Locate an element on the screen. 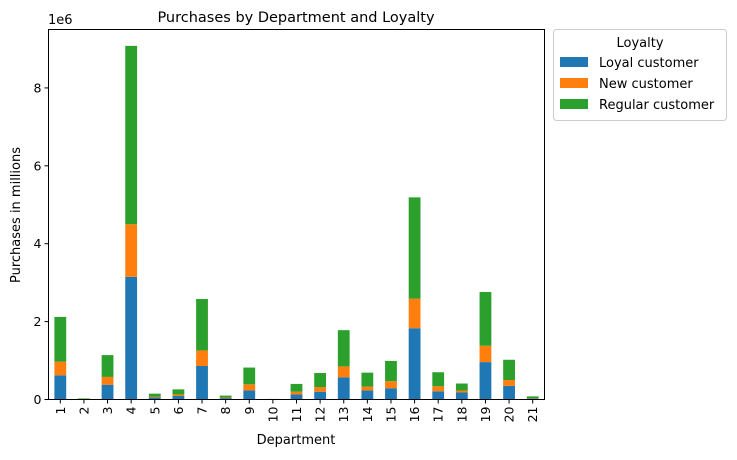 The image size is (737, 460). x-tick-label: 15 is located at coordinates (390, 415).